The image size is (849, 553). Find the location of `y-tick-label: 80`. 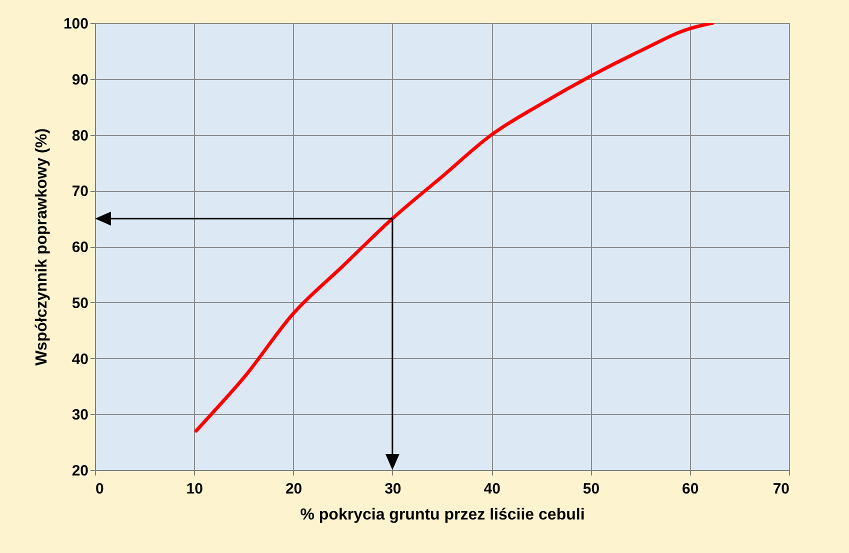

y-tick-label: 80 is located at coordinates (80, 135).